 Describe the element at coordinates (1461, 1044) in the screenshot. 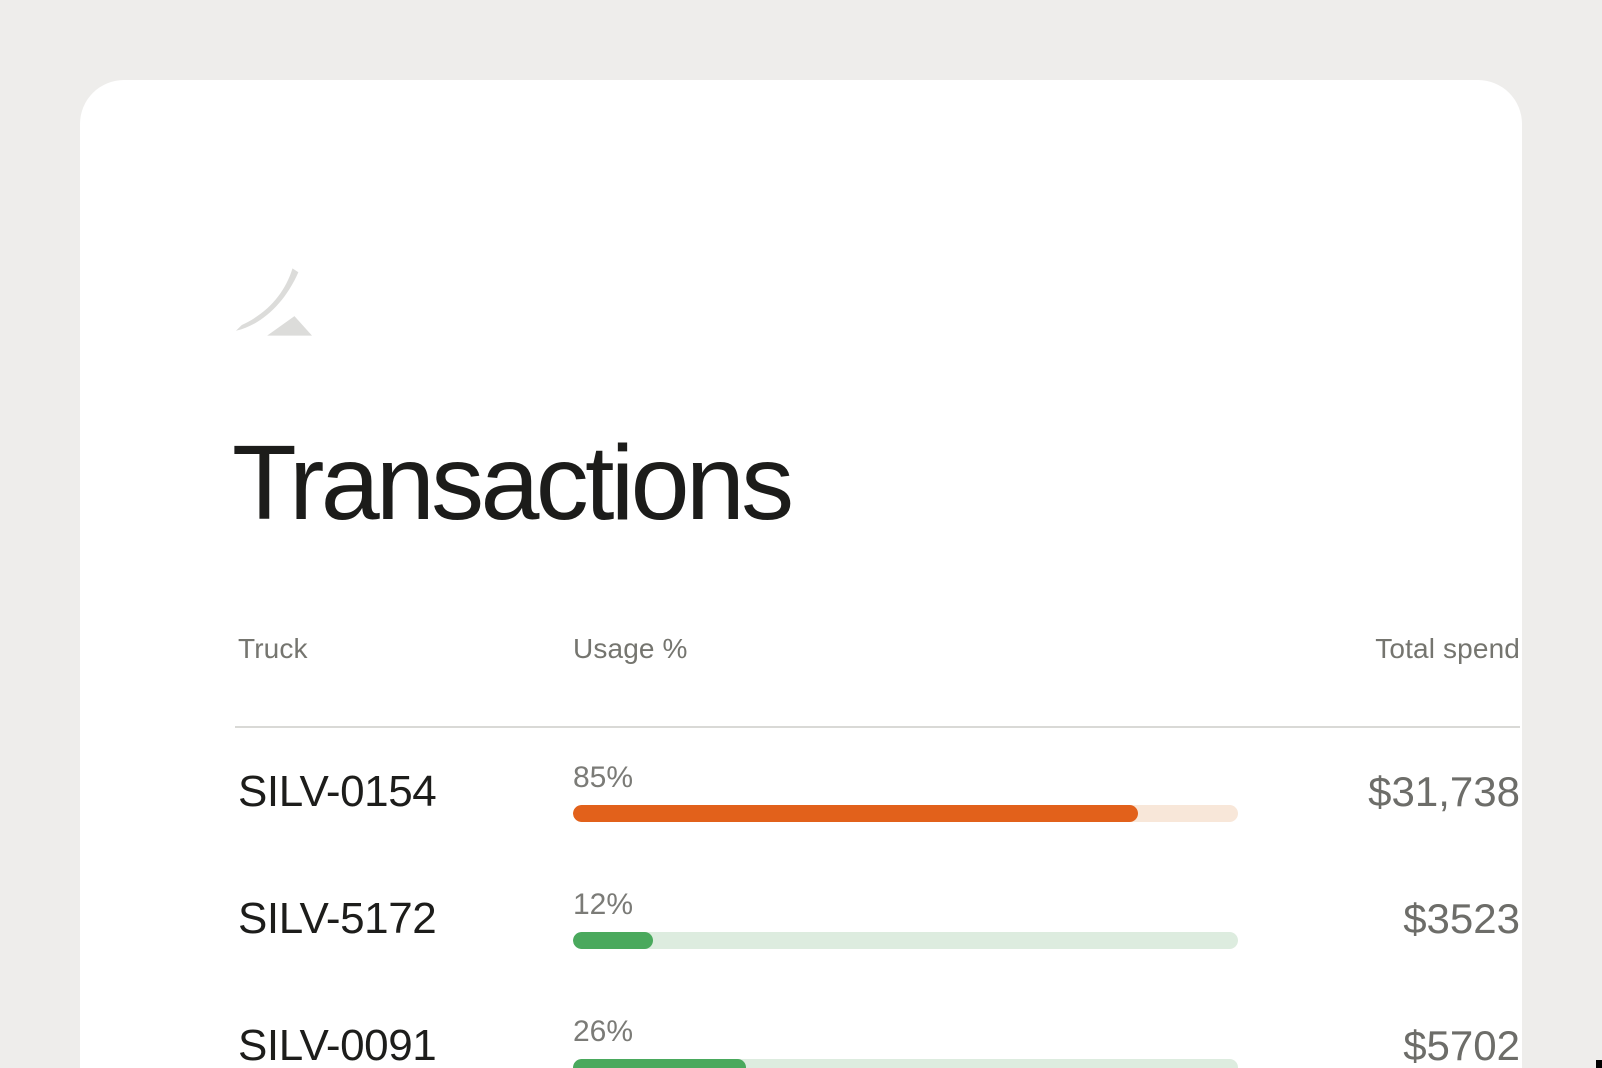

I see `total-spend-value: $5702` at that location.